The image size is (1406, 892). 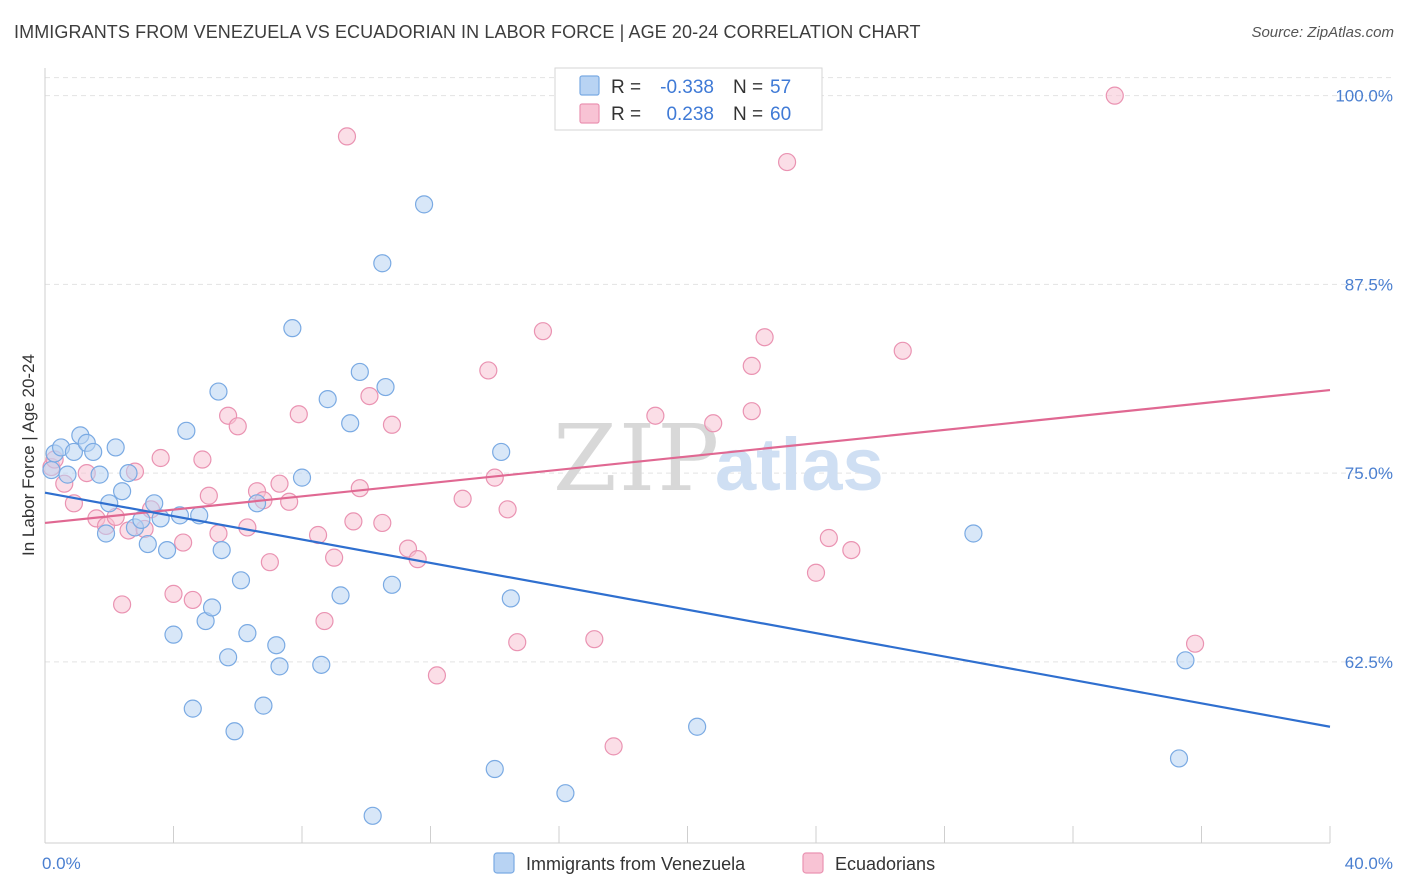 I want to click on y-tick-label: 100.0%, so click(x=1364, y=96).